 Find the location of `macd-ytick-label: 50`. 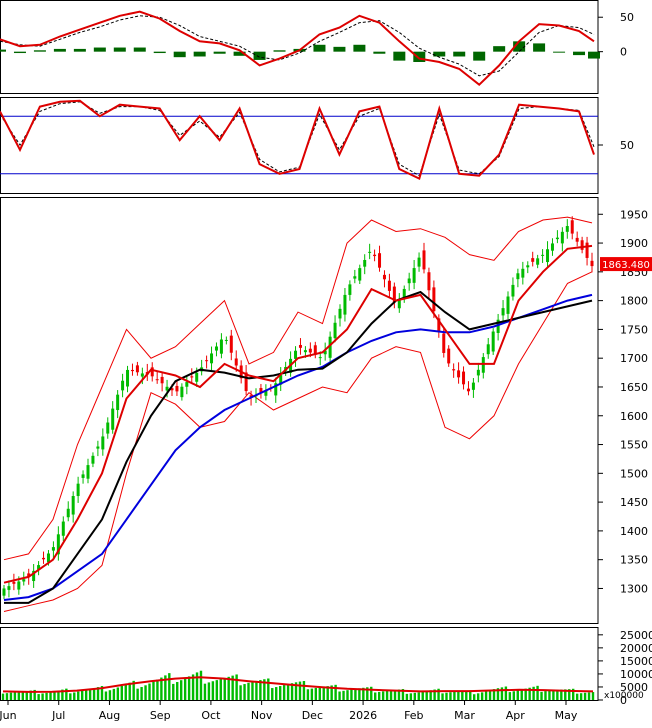

macd-ytick-label: 50 is located at coordinates (627, 17).